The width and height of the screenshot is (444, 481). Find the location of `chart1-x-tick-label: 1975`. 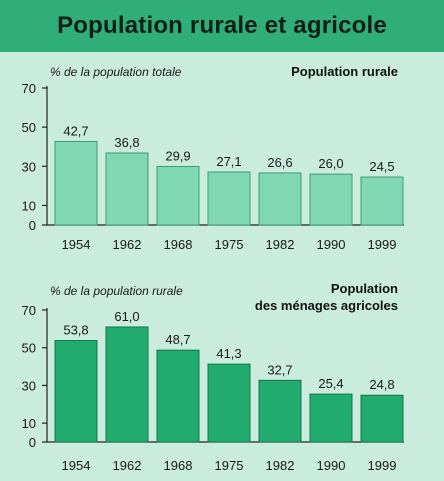

chart1-x-tick-label: 1975 is located at coordinates (229, 244).